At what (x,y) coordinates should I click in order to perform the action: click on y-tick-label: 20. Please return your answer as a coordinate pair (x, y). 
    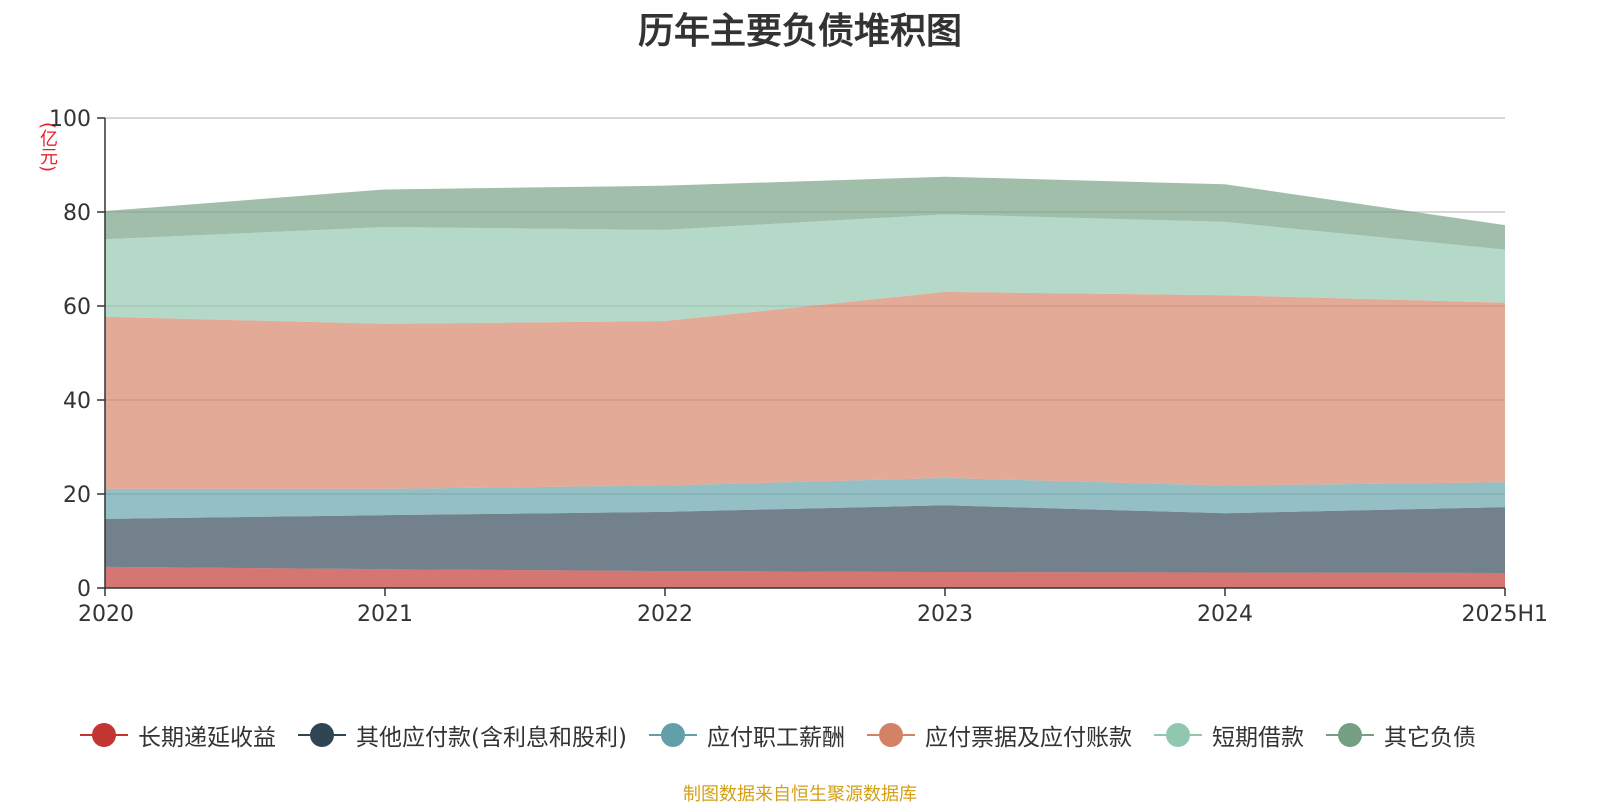
    Looking at the image, I should click on (77, 495).